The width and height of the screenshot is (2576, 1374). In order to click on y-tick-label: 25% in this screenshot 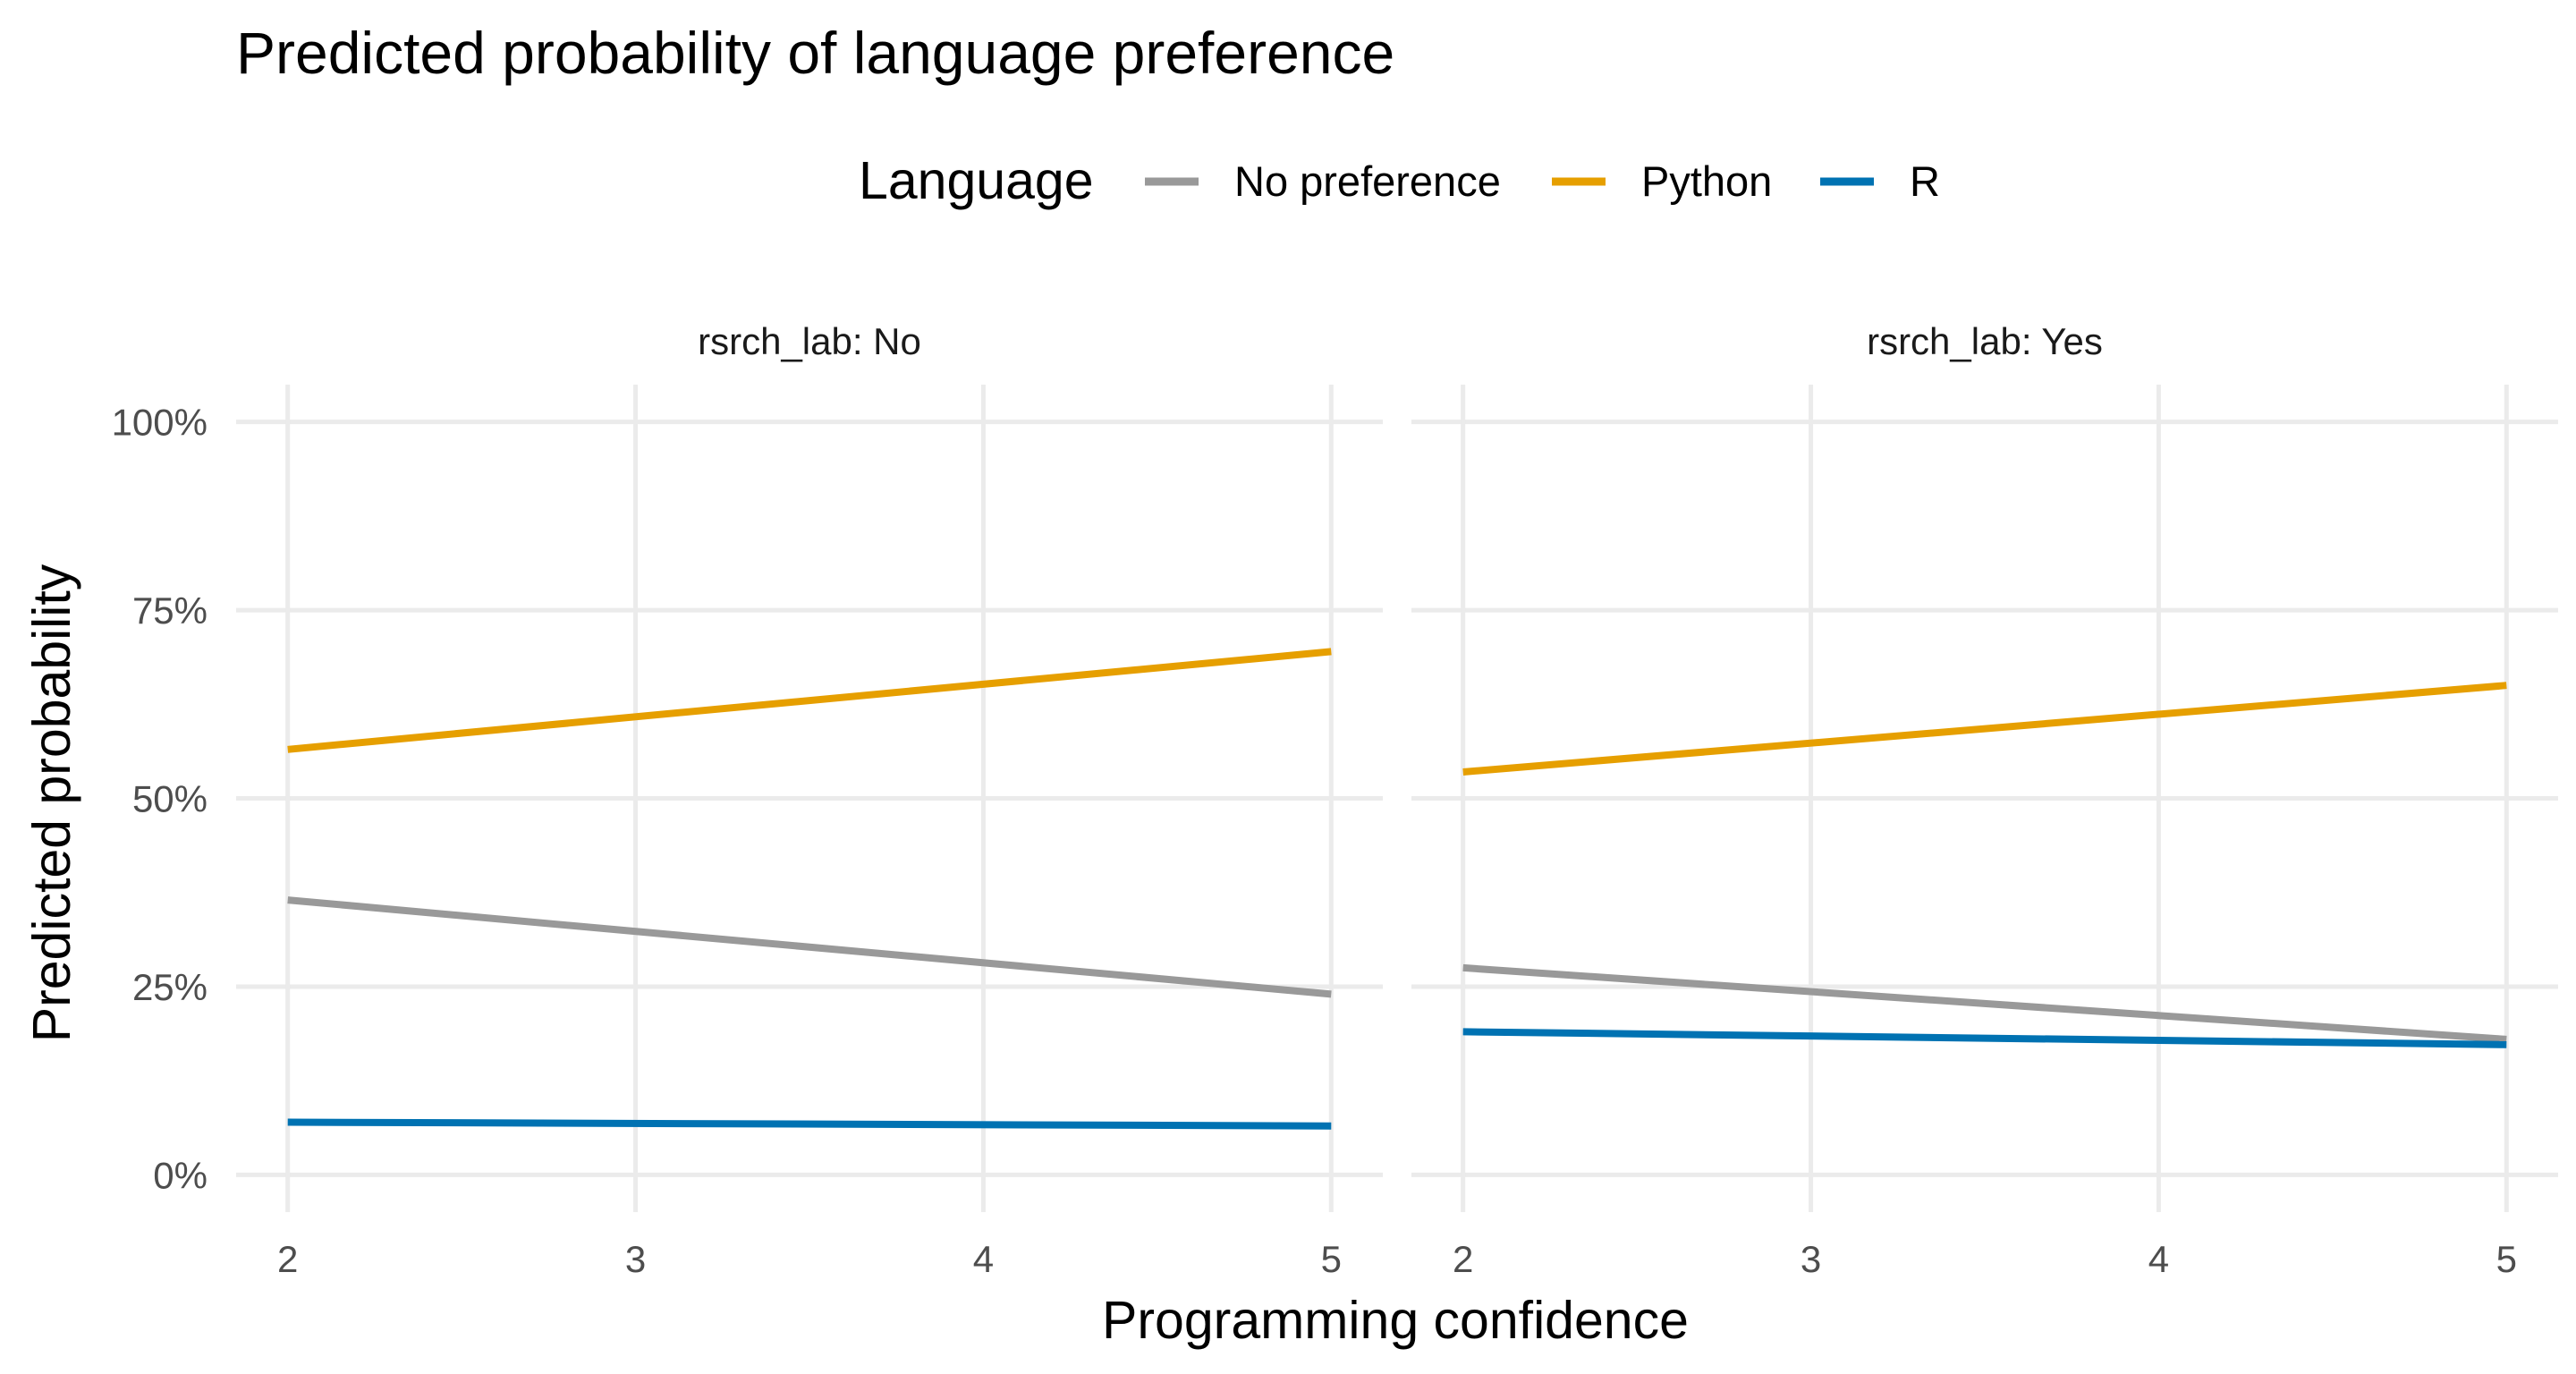, I will do `click(170, 987)`.